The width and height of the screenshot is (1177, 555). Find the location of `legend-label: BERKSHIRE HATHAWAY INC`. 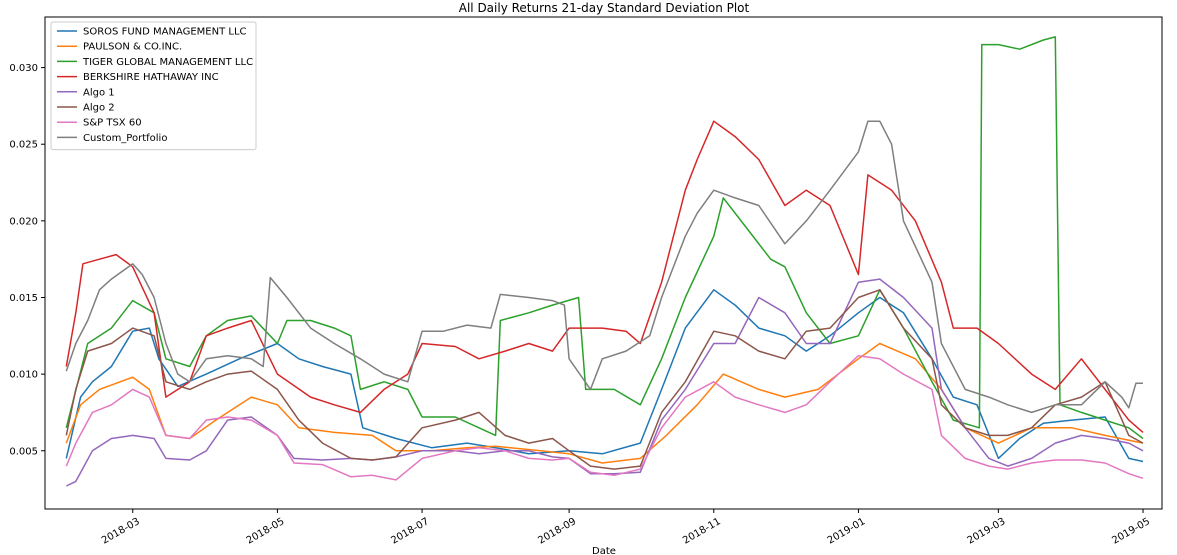

legend-label: BERKSHIRE HATHAWAY INC is located at coordinates (151, 77).